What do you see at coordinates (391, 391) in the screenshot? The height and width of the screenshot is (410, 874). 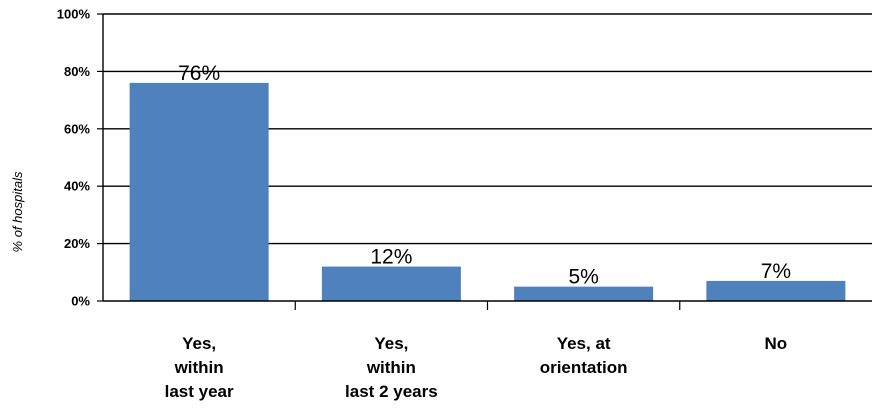 I see `category-label-line: last 2 years` at bounding box center [391, 391].